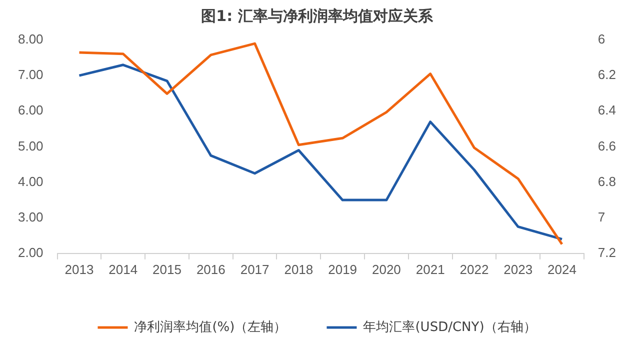 The height and width of the screenshot is (344, 640). I want to click on y-tick-label: 2.00, so click(31, 252).